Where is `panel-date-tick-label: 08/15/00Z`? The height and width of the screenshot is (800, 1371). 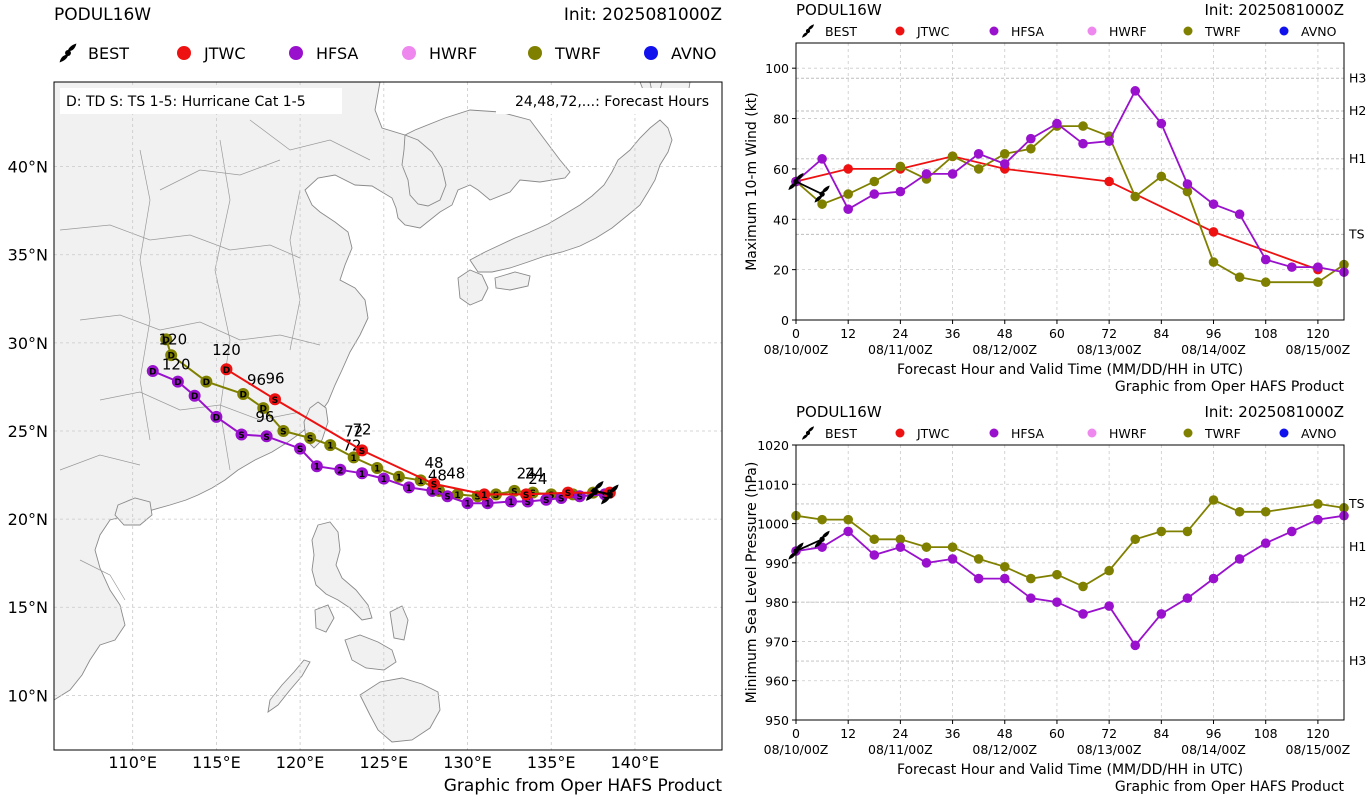
panel-date-tick-label: 08/15/00Z is located at coordinates (1318, 749).